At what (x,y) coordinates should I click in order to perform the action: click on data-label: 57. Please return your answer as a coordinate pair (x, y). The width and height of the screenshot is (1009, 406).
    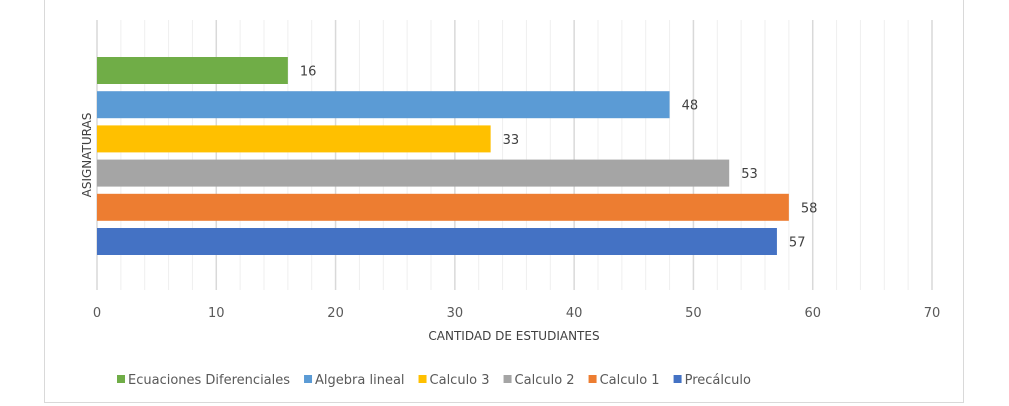
    Looking at the image, I should click on (797, 243).